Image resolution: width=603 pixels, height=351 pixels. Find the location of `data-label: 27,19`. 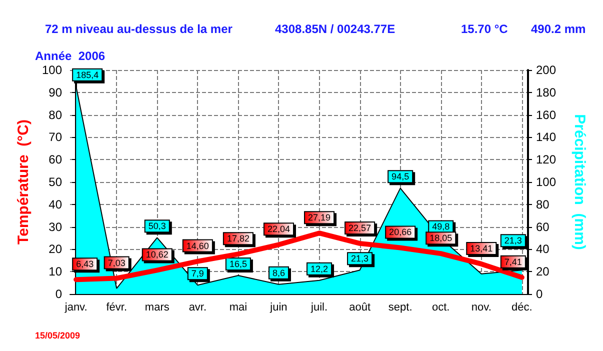

data-label: 27,19 is located at coordinates (319, 217).